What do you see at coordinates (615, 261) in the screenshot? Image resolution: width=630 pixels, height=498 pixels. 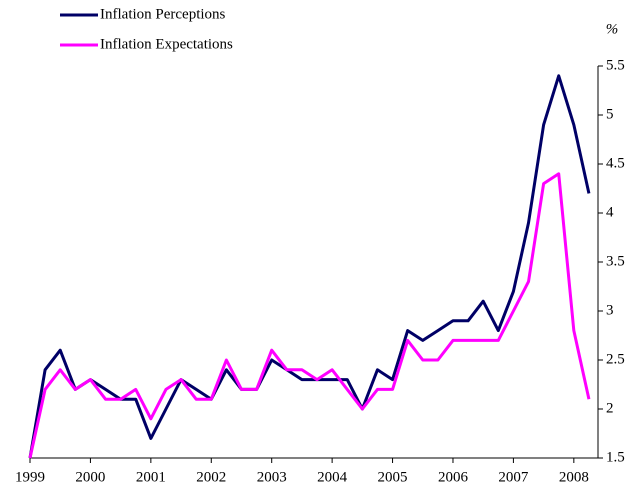 I see `y-tick-label: 3.5` at bounding box center [615, 261].